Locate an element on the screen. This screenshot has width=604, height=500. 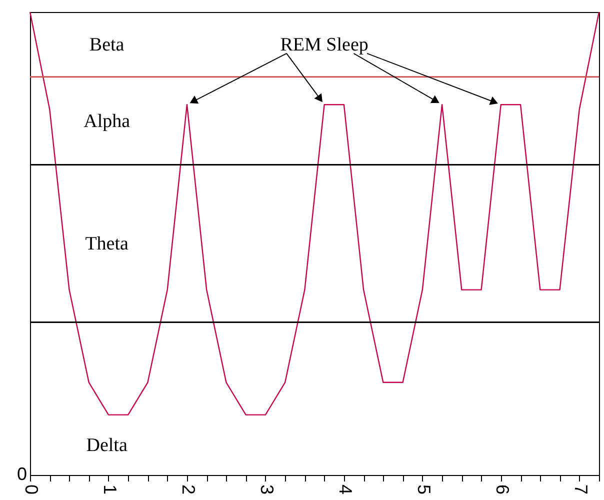
x-tick-label: 3 is located at coordinates (266, 489).